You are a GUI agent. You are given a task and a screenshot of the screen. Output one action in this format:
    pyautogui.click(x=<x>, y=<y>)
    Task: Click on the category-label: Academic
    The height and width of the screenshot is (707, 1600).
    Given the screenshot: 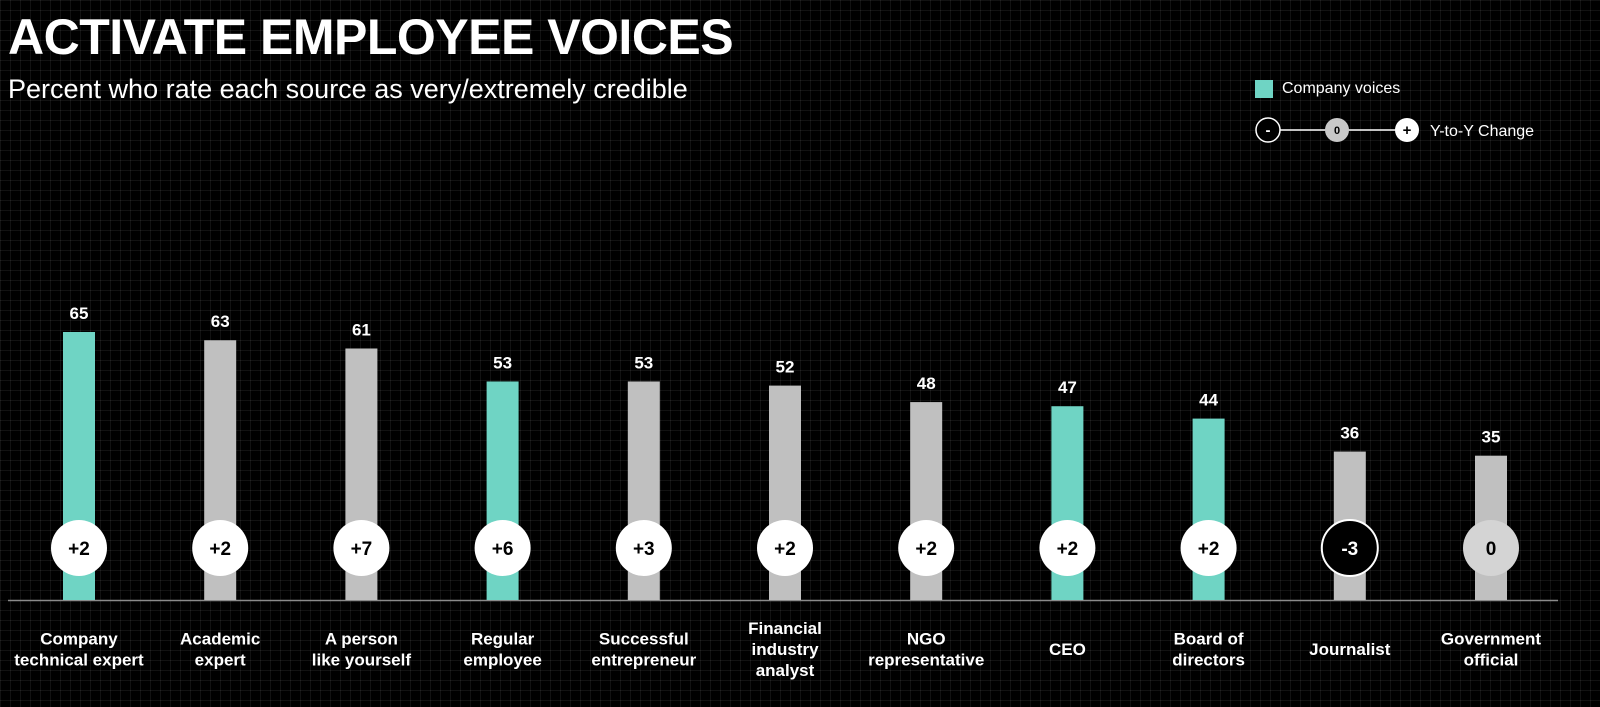 What is the action you would take?
    pyautogui.click(x=220, y=639)
    